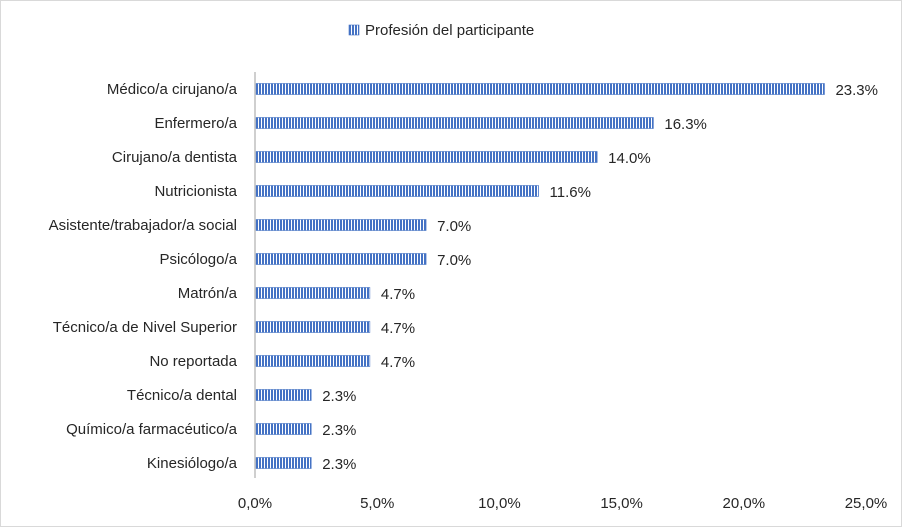 The image size is (902, 527). I want to click on category-label: Cirujano/a dentista, so click(175, 157).